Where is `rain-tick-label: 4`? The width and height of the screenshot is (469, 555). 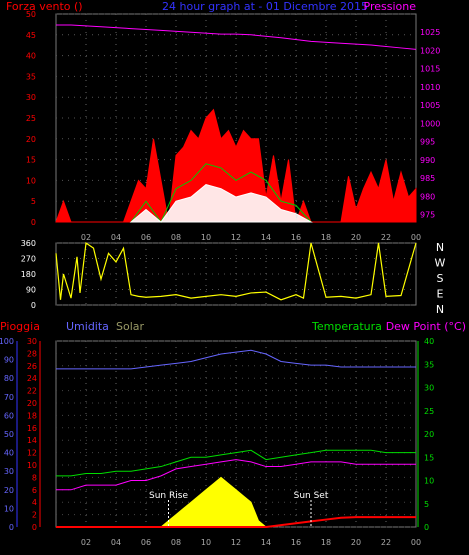
rain-tick-label: 4 is located at coordinates (34, 502).